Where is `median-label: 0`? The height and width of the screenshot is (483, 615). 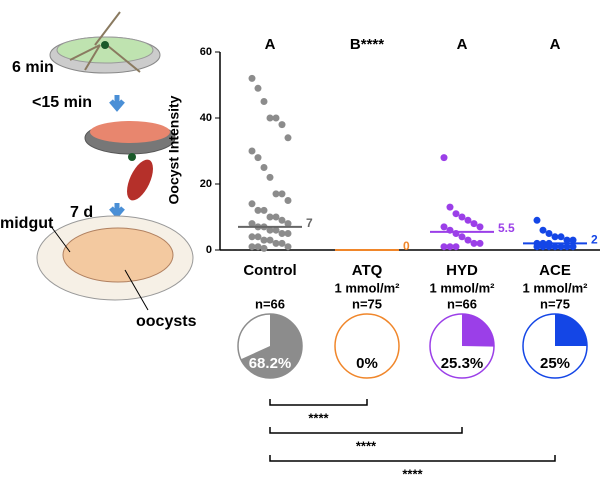
median-label: 0 is located at coordinates (406, 246).